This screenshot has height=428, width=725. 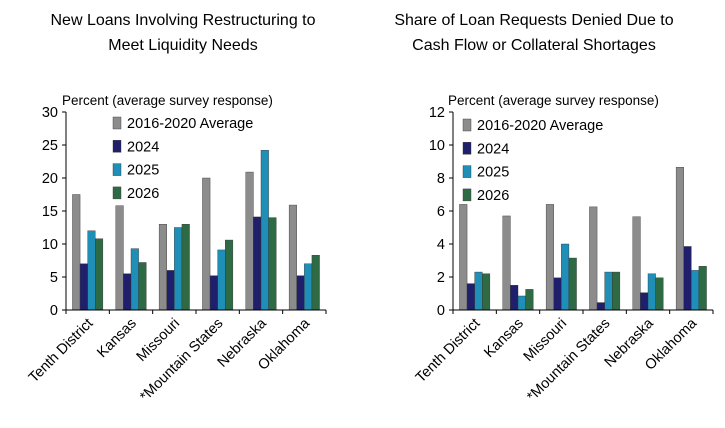 What do you see at coordinates (441, 278) in the screenshot?
I see `y-tick-label: 2` at bounding box center [441, 278].